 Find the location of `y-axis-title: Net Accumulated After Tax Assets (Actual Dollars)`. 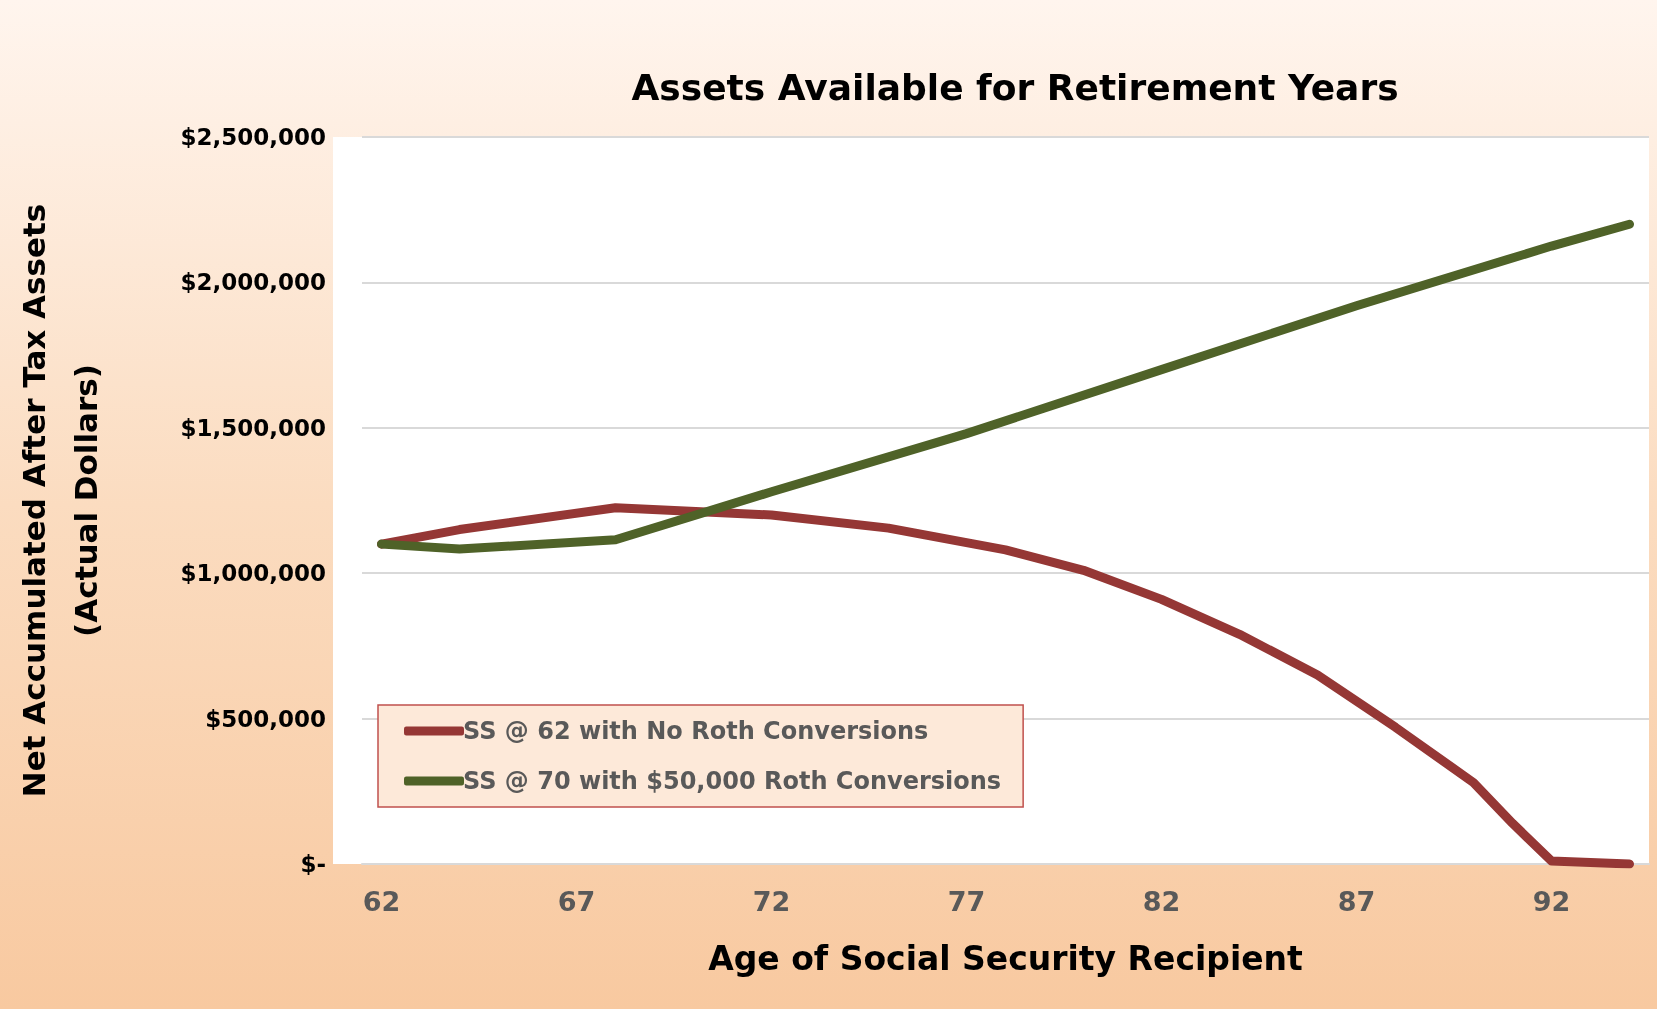

y-axis-title: Net Accumulated After Tax Assets (Actual Dollars) is located at coordinates (60, 500).